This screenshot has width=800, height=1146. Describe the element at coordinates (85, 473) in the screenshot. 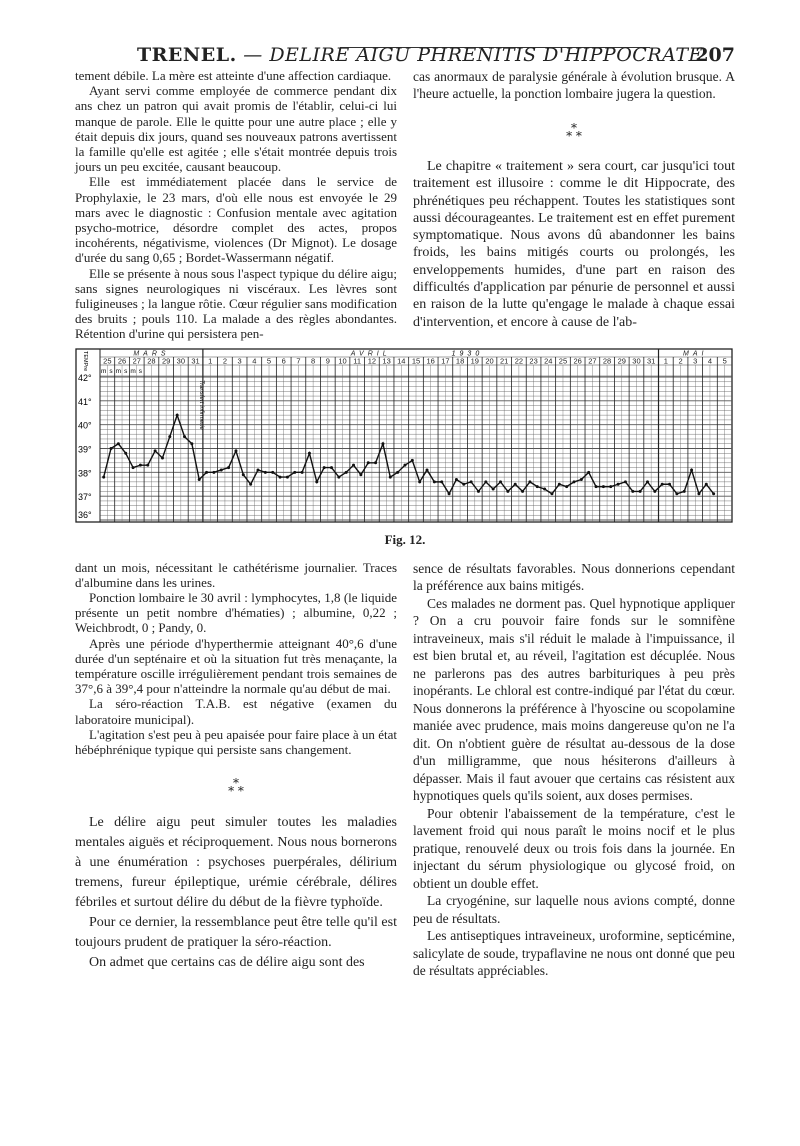

I see `y-tick-label: 38°` at that location.